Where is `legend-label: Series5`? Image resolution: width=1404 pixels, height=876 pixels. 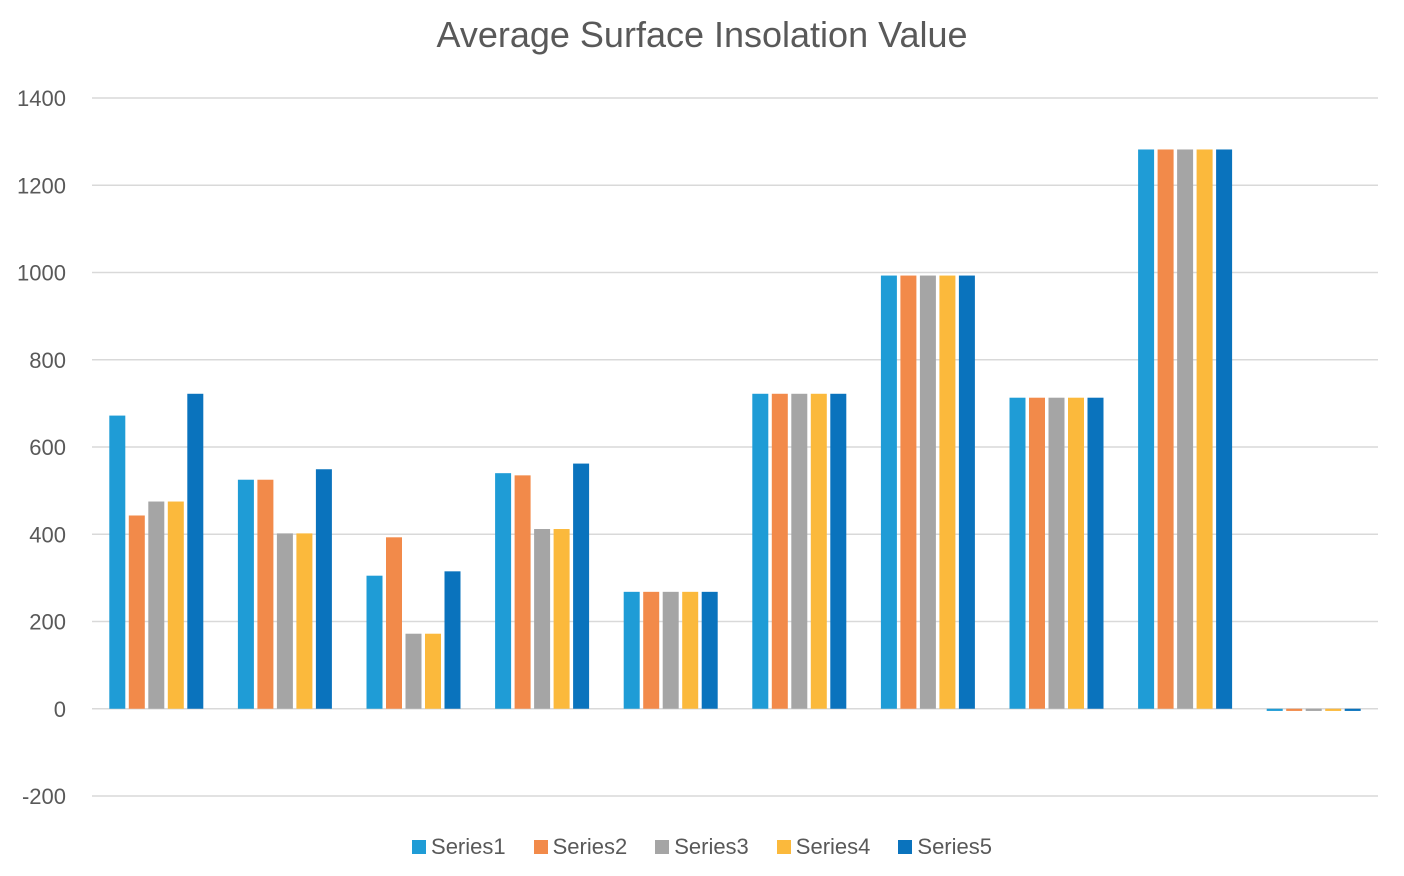 legend-label: Series5 is located at coordinates (954, 846).